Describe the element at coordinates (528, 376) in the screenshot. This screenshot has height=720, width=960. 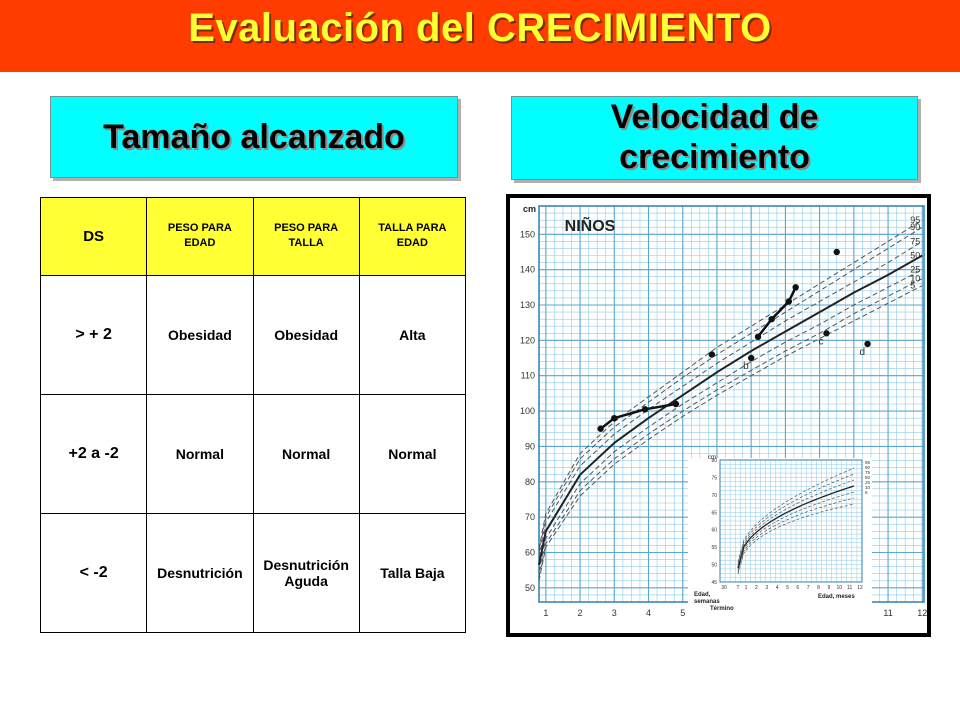
I see `y-tick-label: 110` at that location.